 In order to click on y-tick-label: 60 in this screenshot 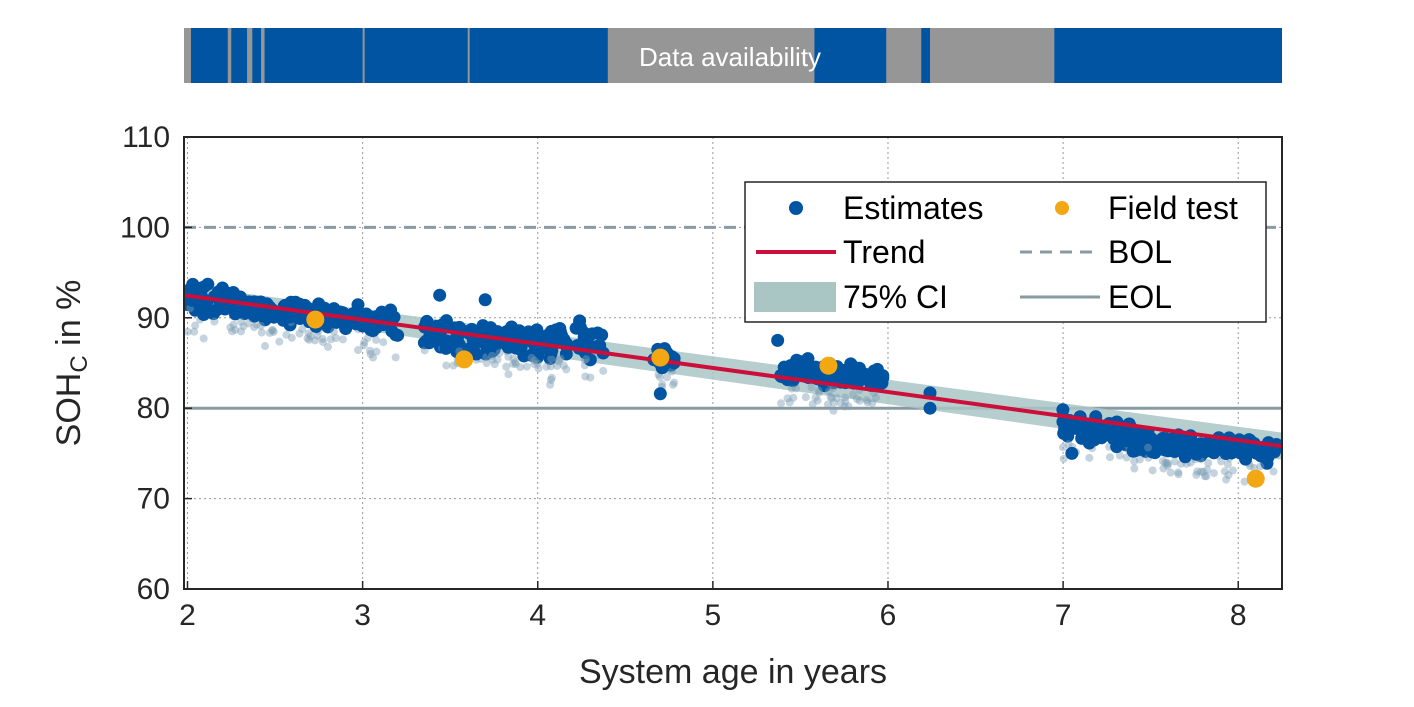, I will do `click(153, 589)`.